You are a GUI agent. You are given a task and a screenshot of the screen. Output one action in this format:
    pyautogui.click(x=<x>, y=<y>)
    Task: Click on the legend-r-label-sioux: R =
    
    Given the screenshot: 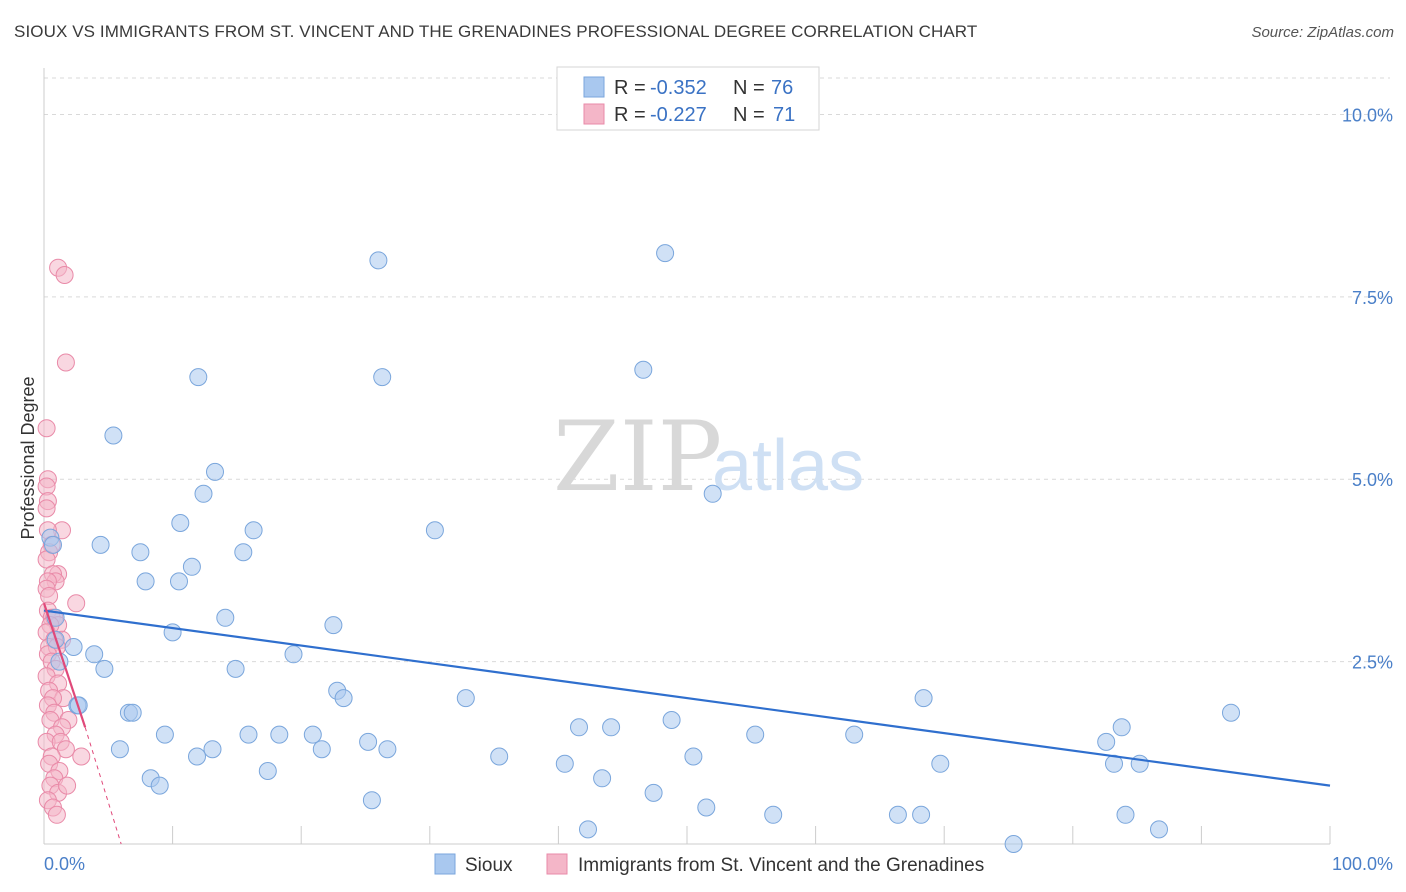 What is the action you would take?
    pyautogui.click(x=630, y=88)
    